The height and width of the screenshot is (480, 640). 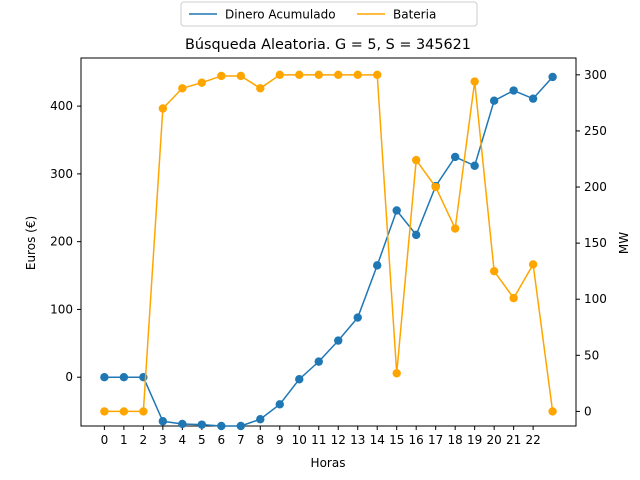 I want to click on x-tick-label: 7, so click(x=241, y=440).